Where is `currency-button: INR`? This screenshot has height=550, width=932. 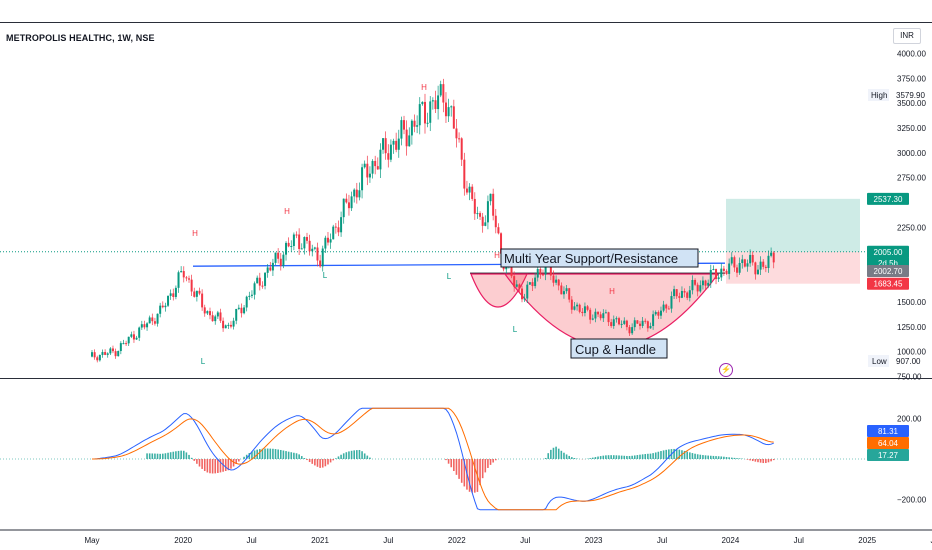 currency-button: INR is located at coordinates (907, 36).